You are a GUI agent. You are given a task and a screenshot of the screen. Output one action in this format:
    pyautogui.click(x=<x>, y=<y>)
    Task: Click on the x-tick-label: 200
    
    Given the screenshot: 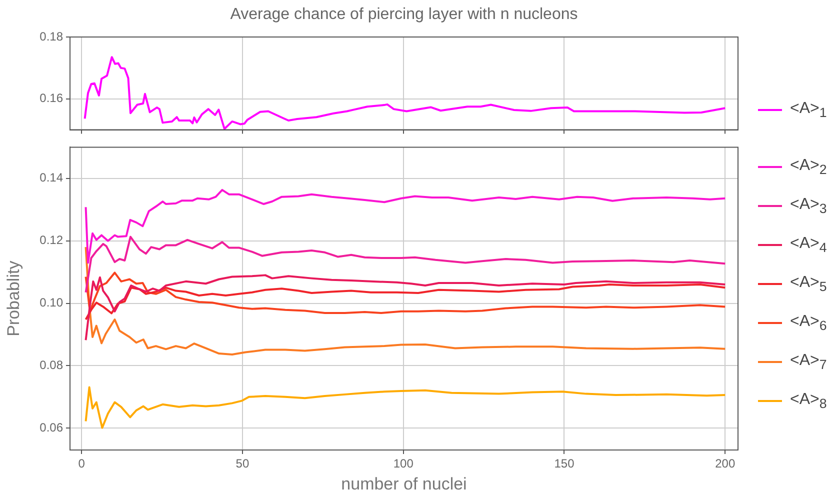 What is the action you would take?
    pyautogui.click(x=725, y=463)
    